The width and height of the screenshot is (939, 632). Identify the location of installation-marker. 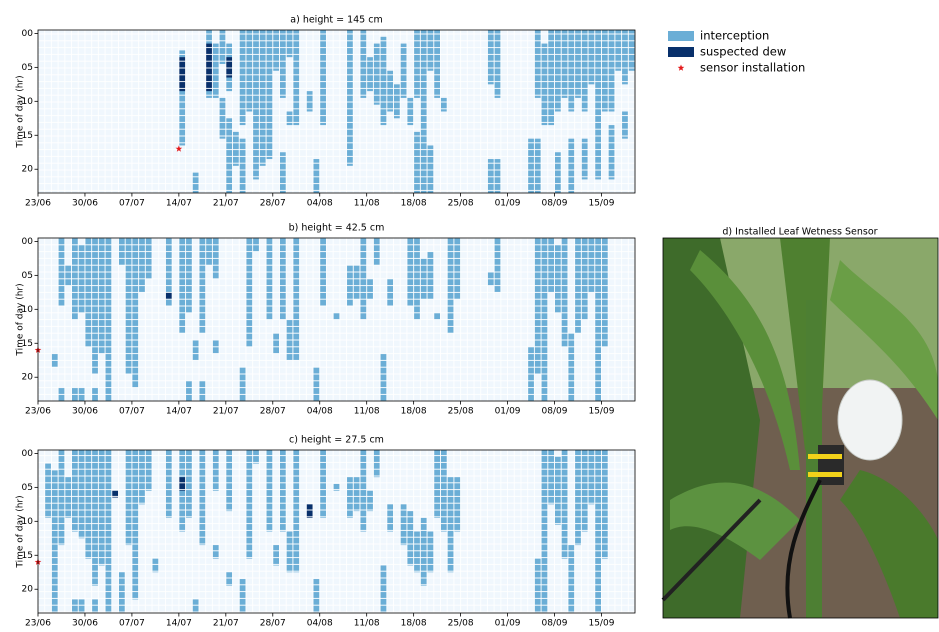
(179, 148).